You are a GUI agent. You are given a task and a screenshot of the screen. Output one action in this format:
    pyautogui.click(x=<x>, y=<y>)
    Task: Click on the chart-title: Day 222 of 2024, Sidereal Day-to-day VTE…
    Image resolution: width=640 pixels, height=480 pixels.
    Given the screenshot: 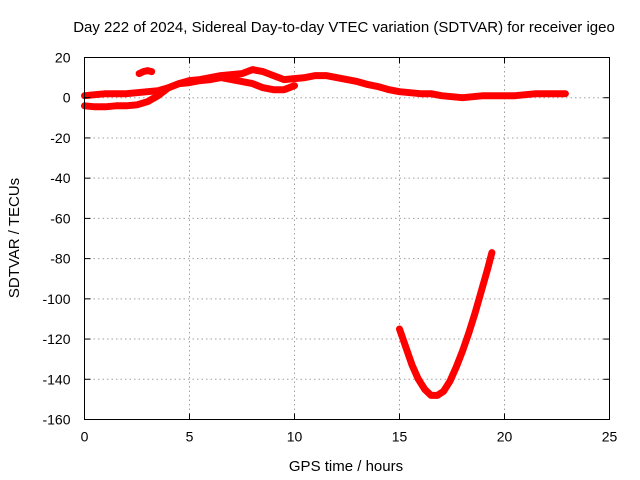 What is the action you would take?
    pyautogui.click(x=344, y=27)
    